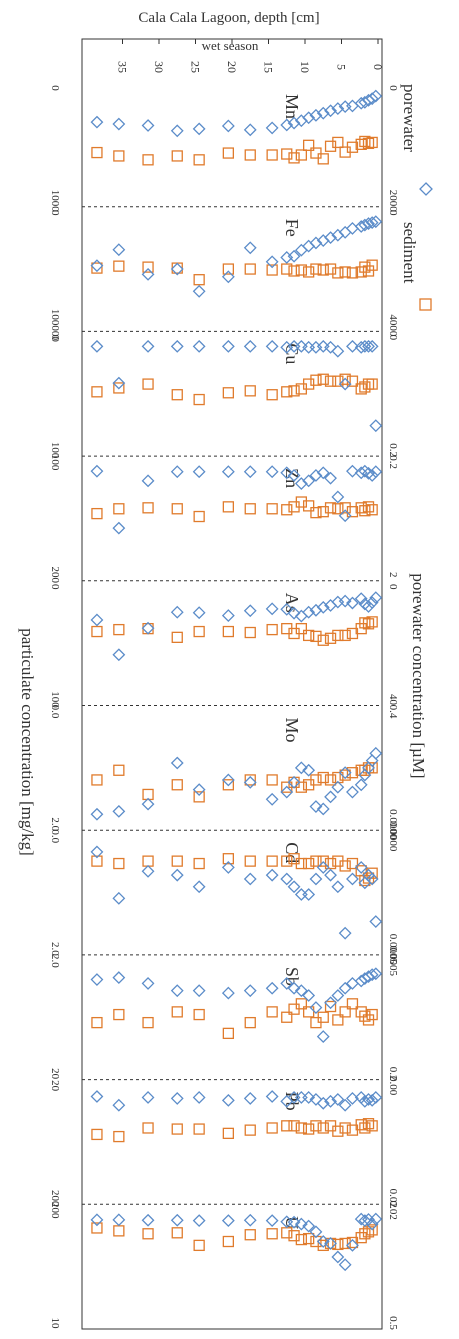 This screenshot has height=1339, width=459. What do you see at coordinates (224, 646) in the screenshot?
I see `panel-as: As 0 40 0 100` at bounding box center [224, 646].